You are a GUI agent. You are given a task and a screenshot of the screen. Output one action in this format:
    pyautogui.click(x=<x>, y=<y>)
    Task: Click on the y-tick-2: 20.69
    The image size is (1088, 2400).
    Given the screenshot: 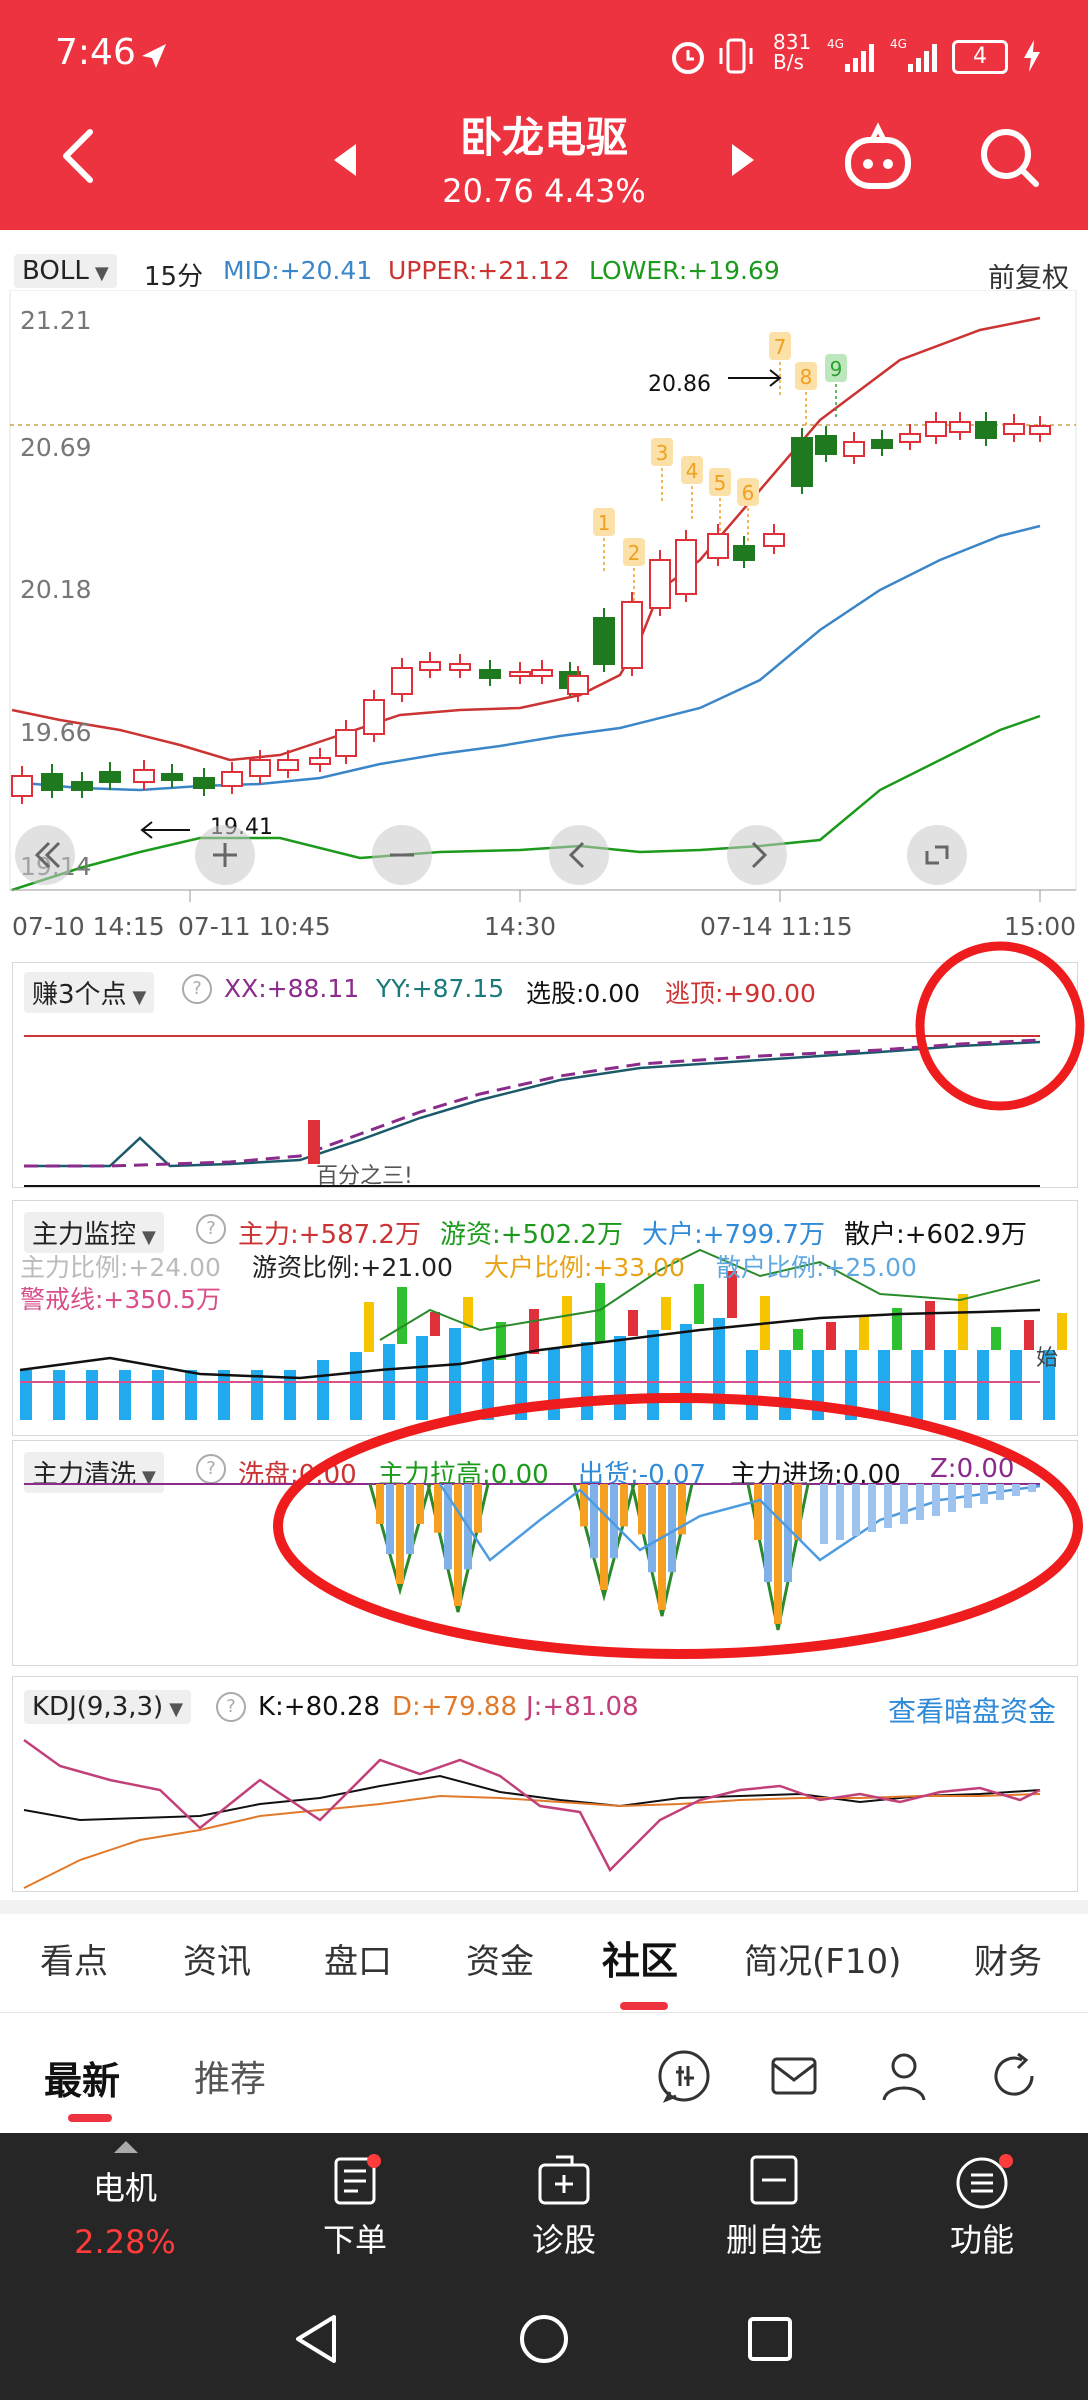 What is the action you would take?
    pyautogui.click(x=56, y=447)
    